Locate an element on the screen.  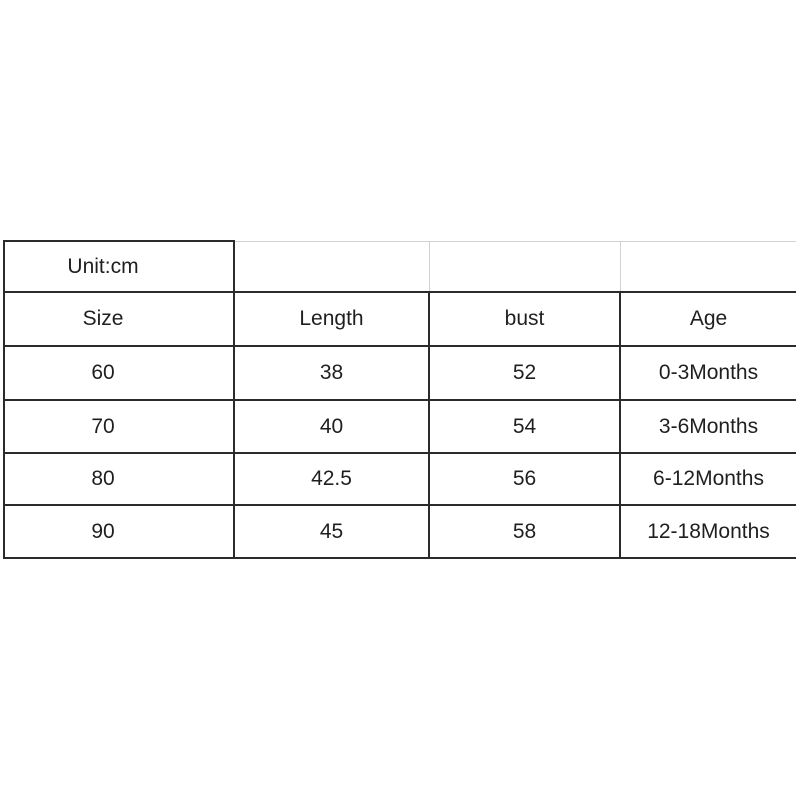
column-header-age: Age is located at coordinates (707, 319).